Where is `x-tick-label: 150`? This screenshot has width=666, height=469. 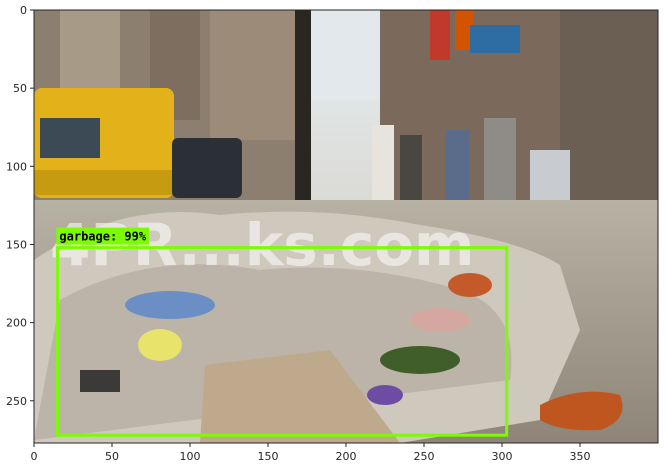
x-tick-label: 150 is located at coordinates (268, 456).